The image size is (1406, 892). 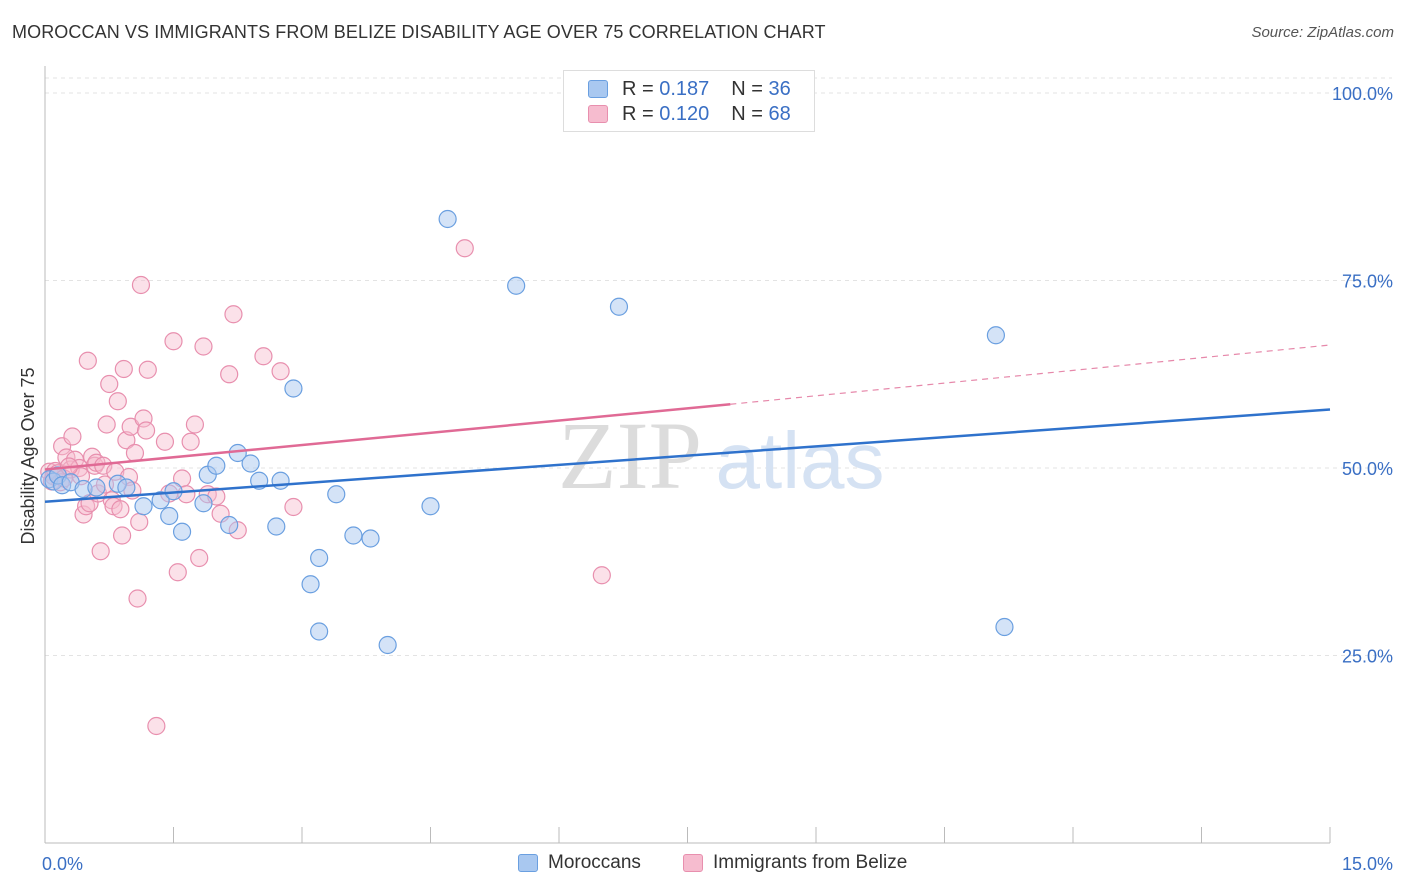 What do you see at coordinates (1362, 94) in the screenshot?
I see `y-tick-label: 100.0%` at bounding box center [1362, 94].